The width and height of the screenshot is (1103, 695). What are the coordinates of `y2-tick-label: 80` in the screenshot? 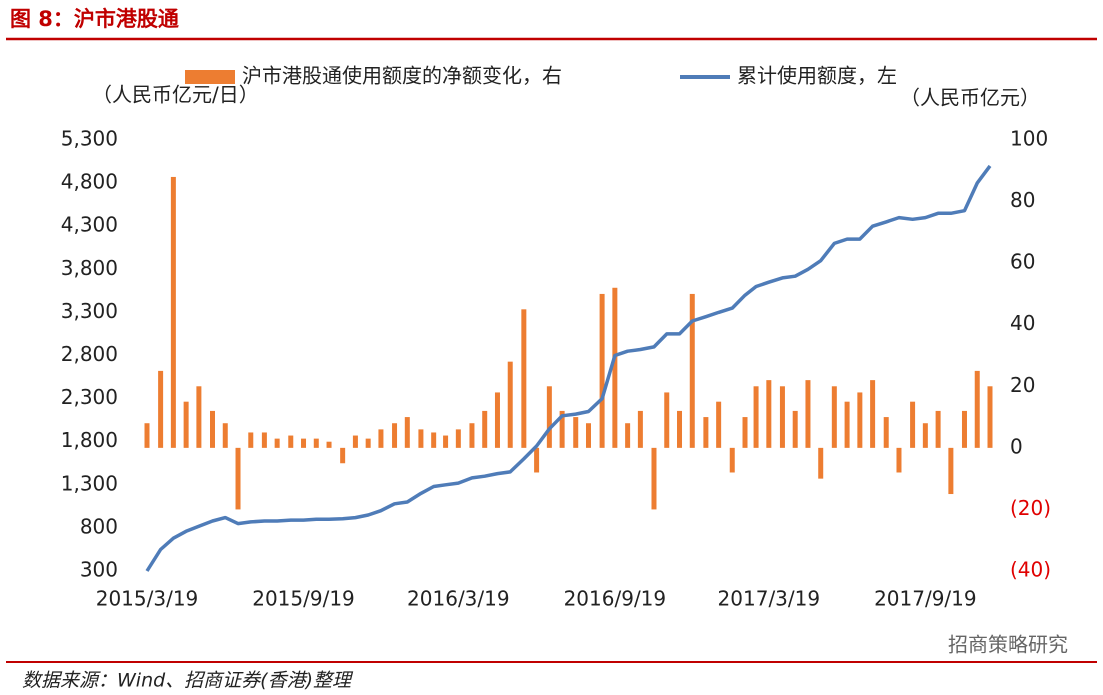 It's located at (1022, 200).